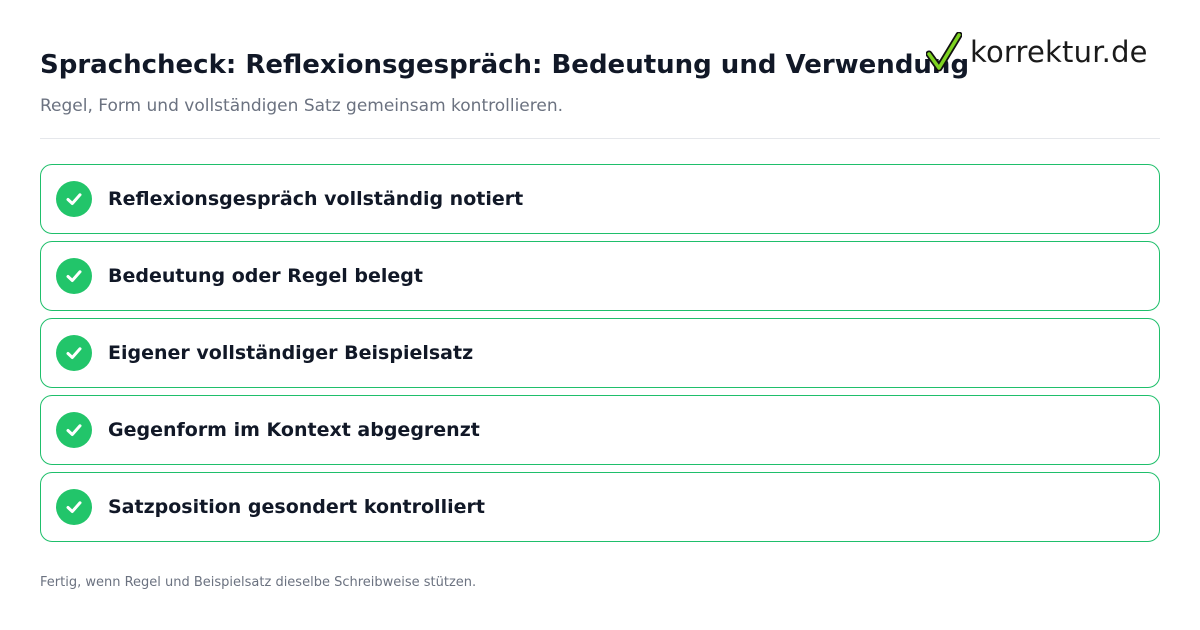  Describe the element at coordinates (600, 507) in the screenshot. I see `checklist-item: Satzposition gesondert kontrolliert` at that location.